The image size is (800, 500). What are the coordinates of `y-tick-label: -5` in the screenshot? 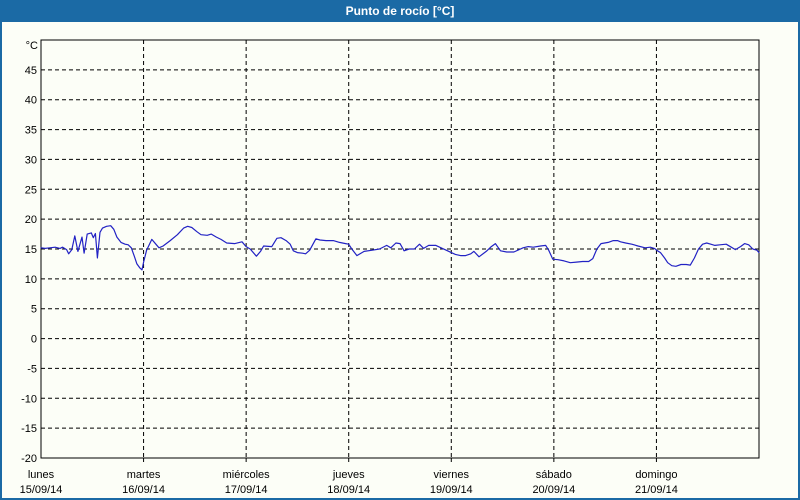 It's located at (32, 369).